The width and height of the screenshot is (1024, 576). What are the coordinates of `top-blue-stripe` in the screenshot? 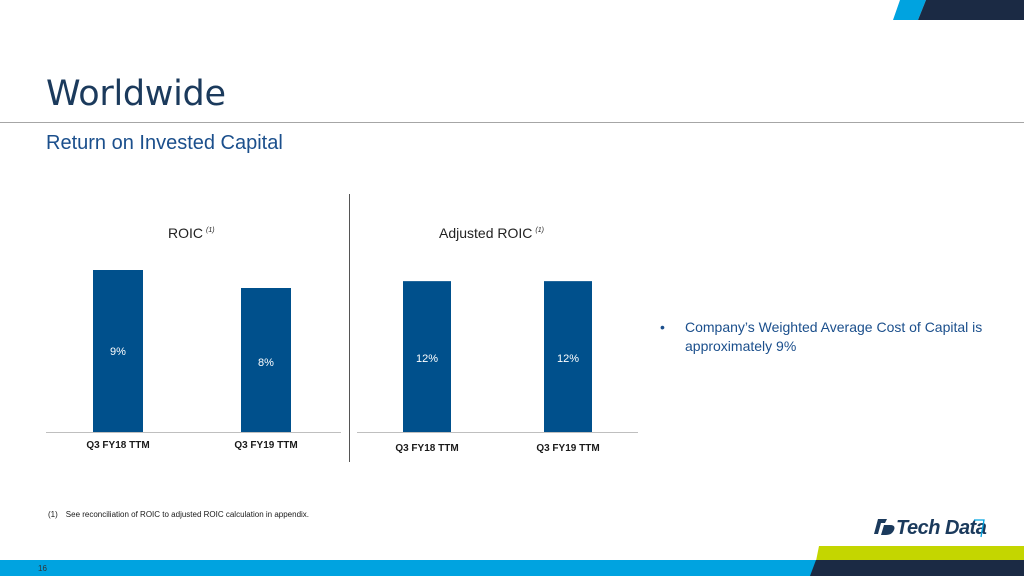 It's located at (909, 10).